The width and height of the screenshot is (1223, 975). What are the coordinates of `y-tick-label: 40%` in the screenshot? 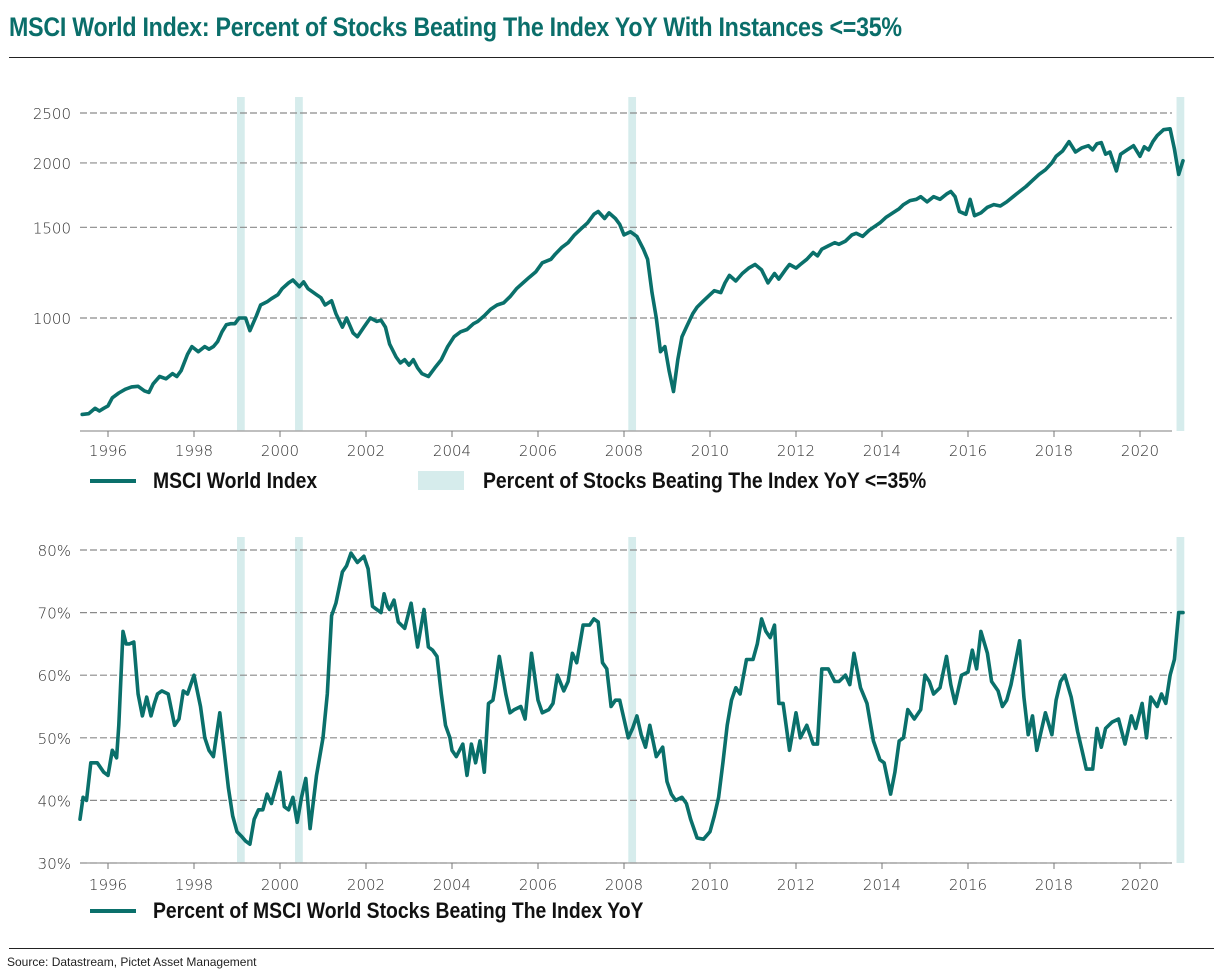 It's located at (54, 801).